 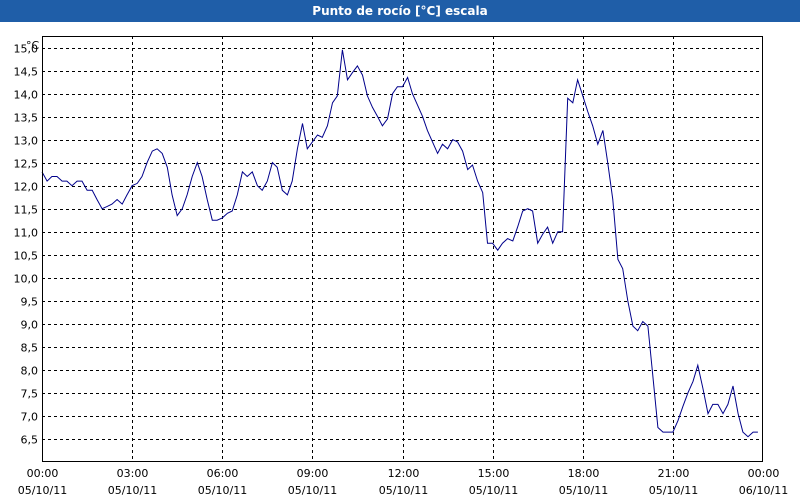 What do you see at coordinates (400, 11) in the screenshot?
I see `chart-title: Punto de rocío [°C] escala` at bounding box center [400, 11].